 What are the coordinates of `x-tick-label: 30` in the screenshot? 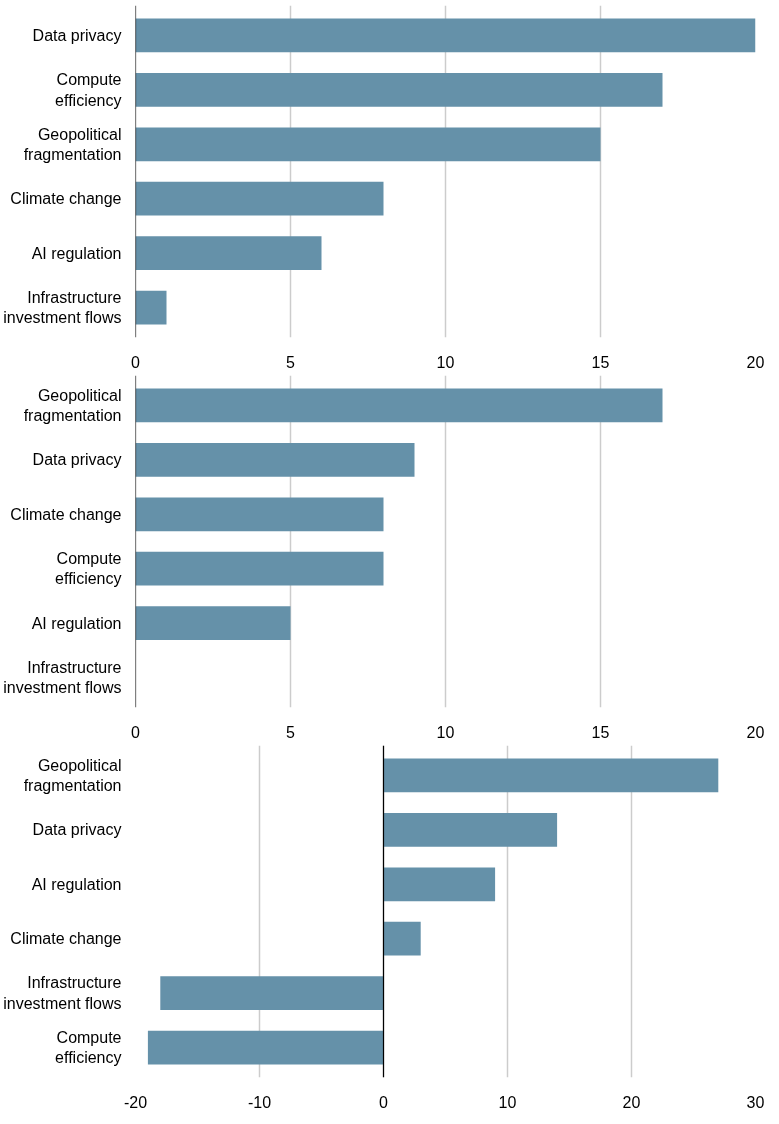 It's located at (755, 1102).